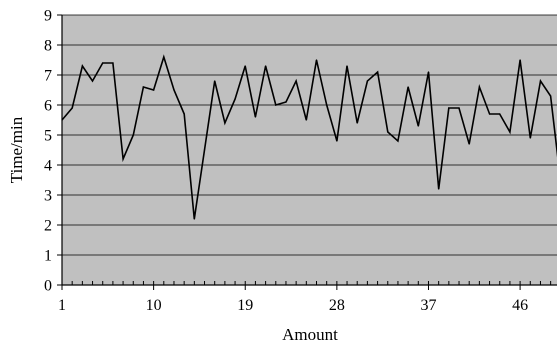 The image size is (557, 347). I want to click on y-tick-label-4: 4, so click(48, 166).